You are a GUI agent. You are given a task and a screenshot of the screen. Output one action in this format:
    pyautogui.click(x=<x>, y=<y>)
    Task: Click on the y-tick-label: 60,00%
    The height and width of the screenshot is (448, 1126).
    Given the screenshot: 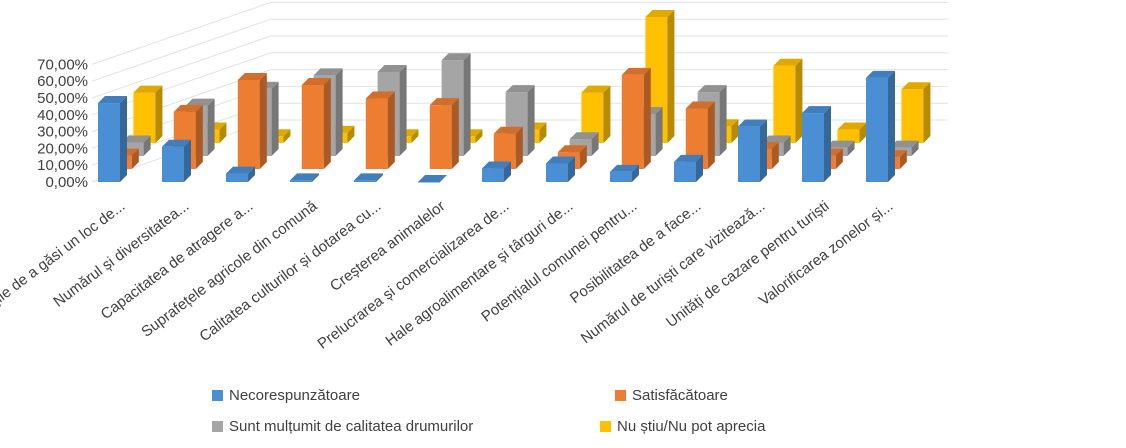 What is the action you would take?
    pyautogui.click(x=62, y=81)
    